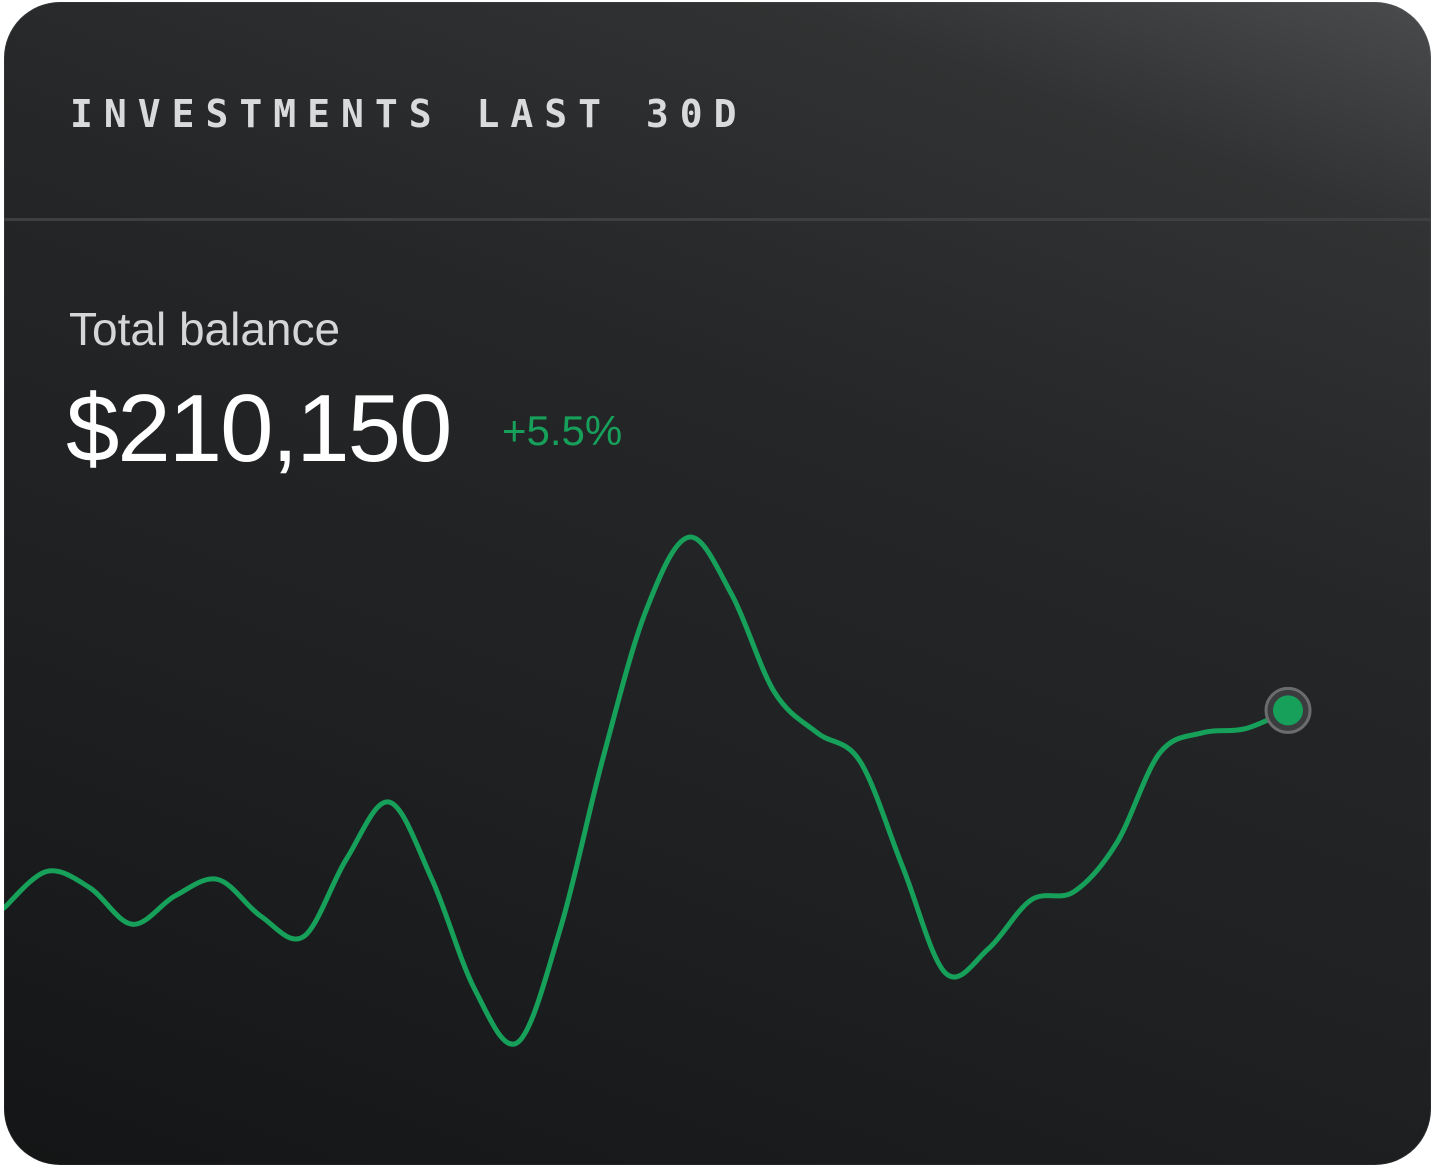  Describe the element at coordinates (205, 329) in the screenshot. I see `balance-label: Total balance` at that location.